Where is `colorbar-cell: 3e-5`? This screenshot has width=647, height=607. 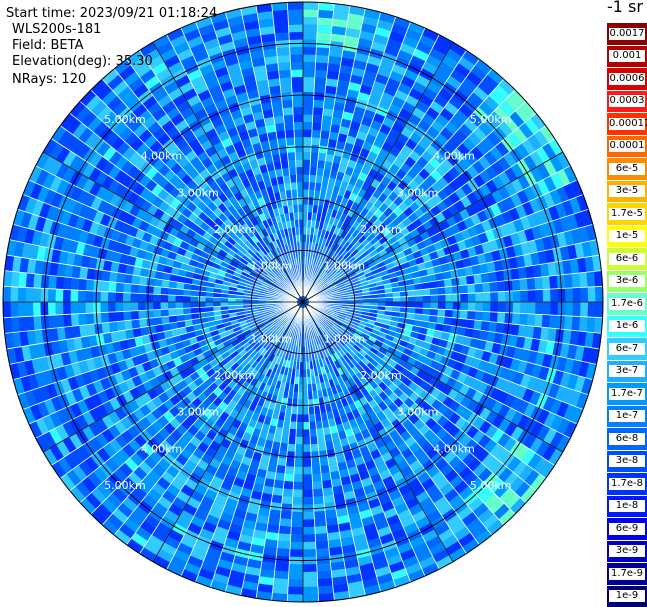 colorbar-cell: 3e-5 is located at coordinates (627, 190).